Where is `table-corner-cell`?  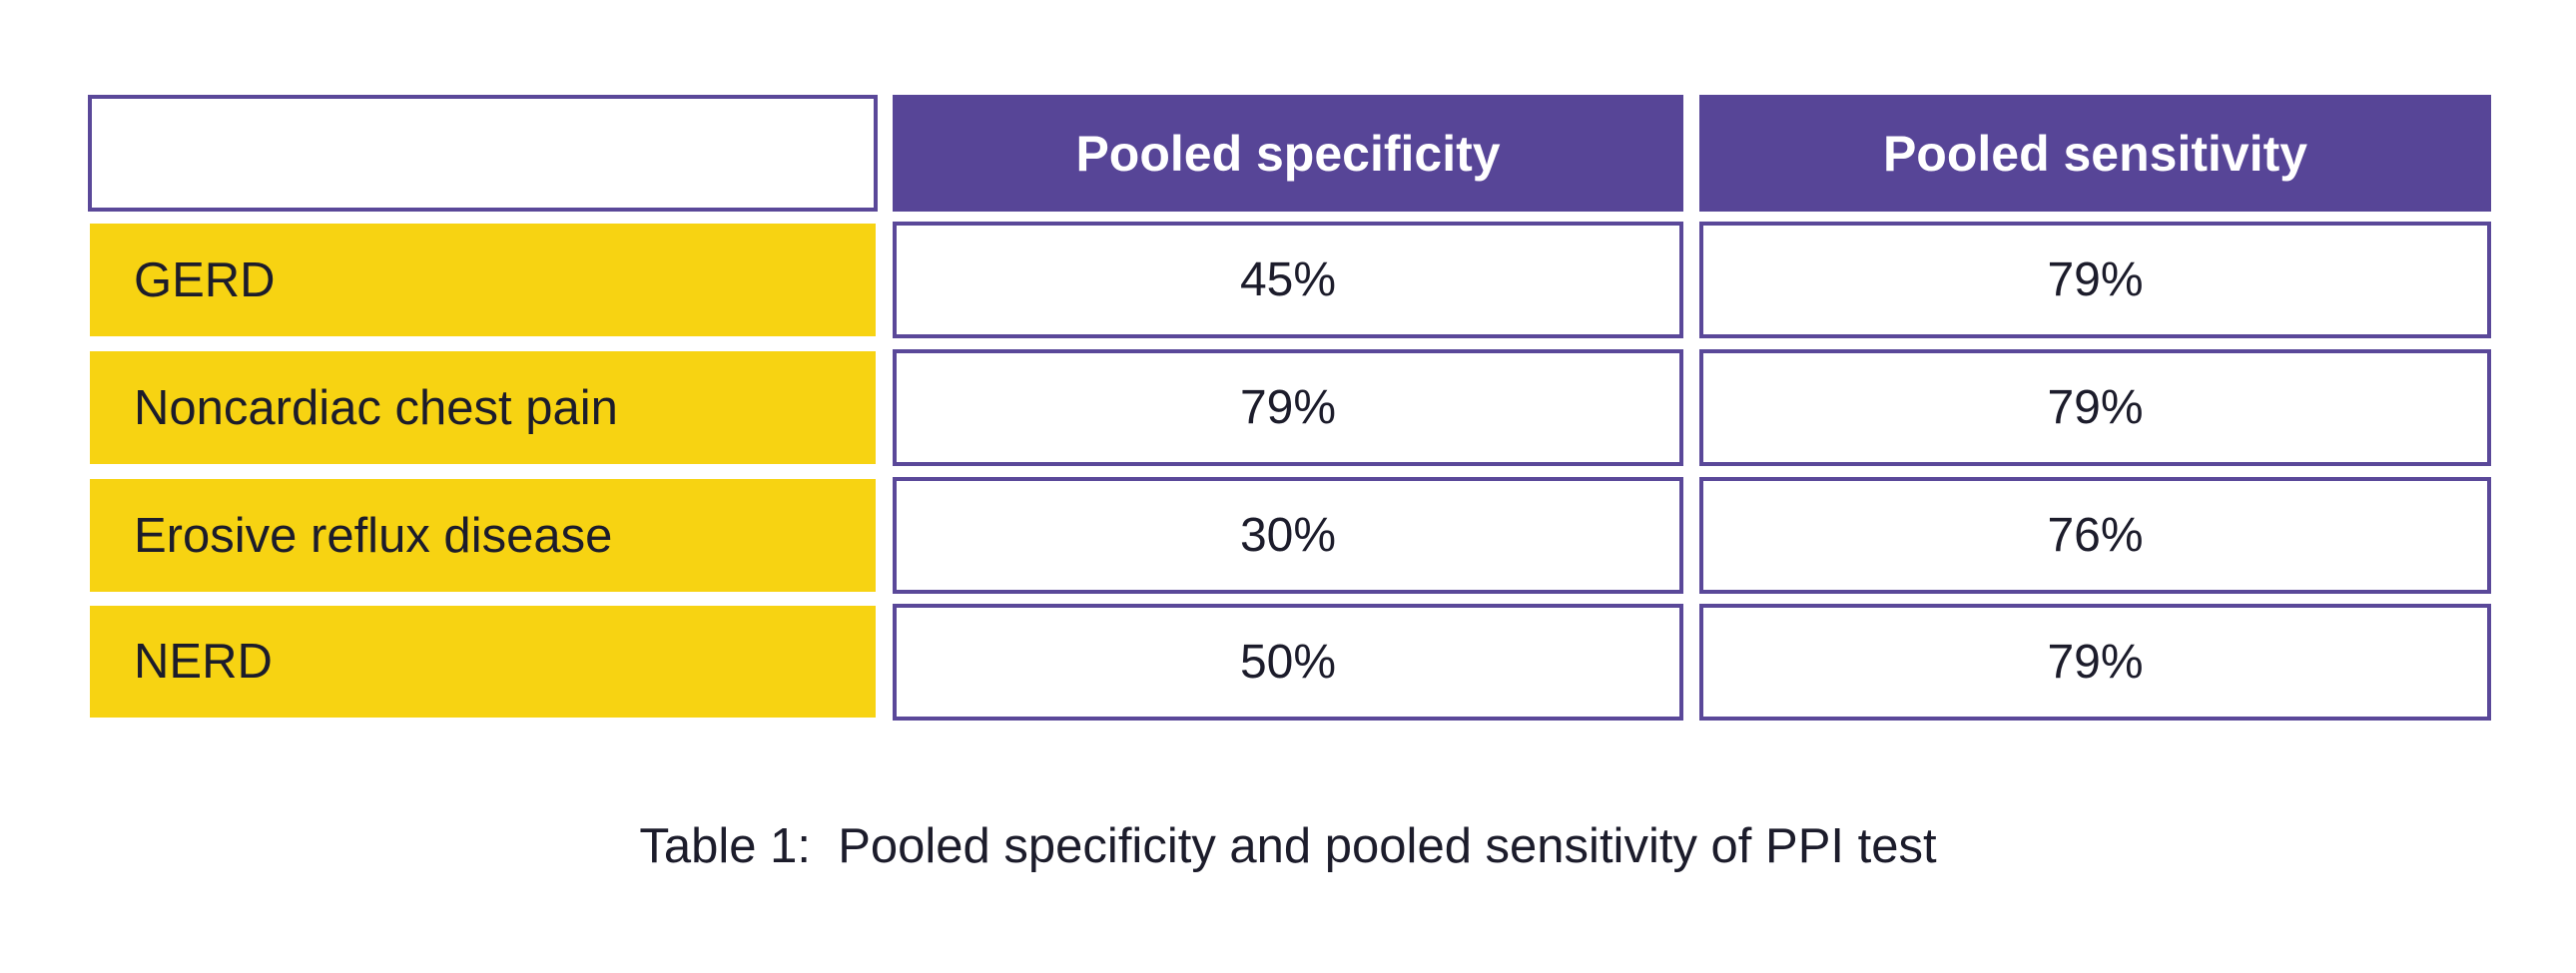 table-corner-cell is located at coordinates (483, 153).